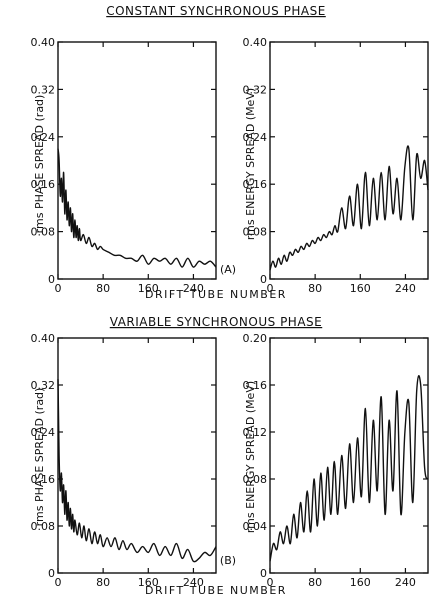 The image size is (433, 601). I want to click on ylabel-bottom-right: rms ENERGY SPREAD (MeV), so click(250, 457).